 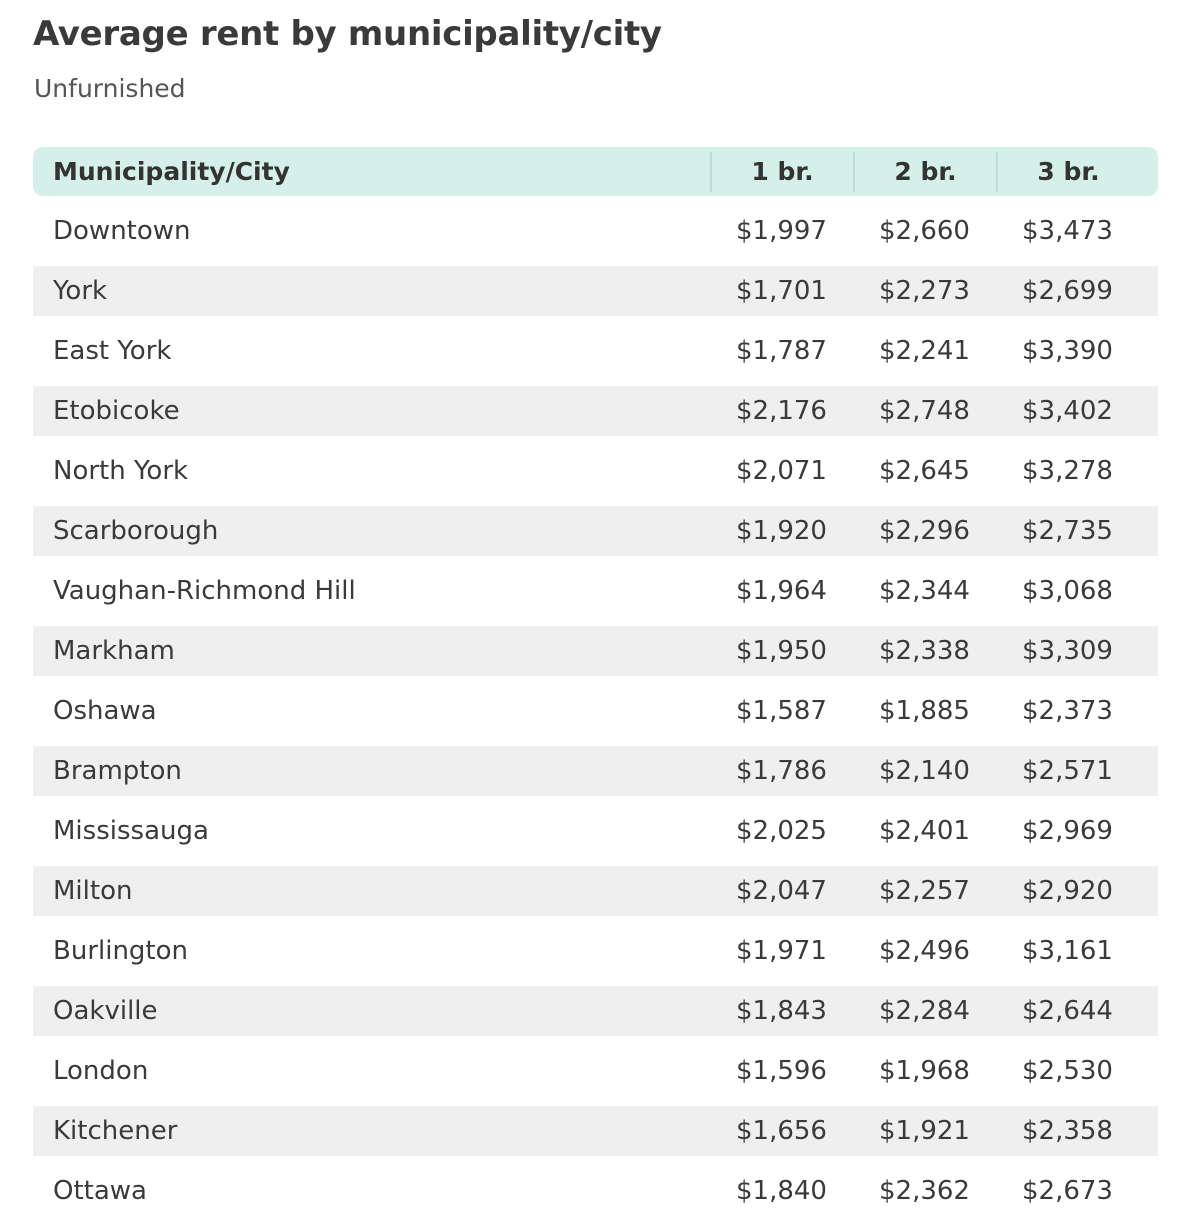 I want to click on rent-cell: $2,401, so click(x=924, y=831).